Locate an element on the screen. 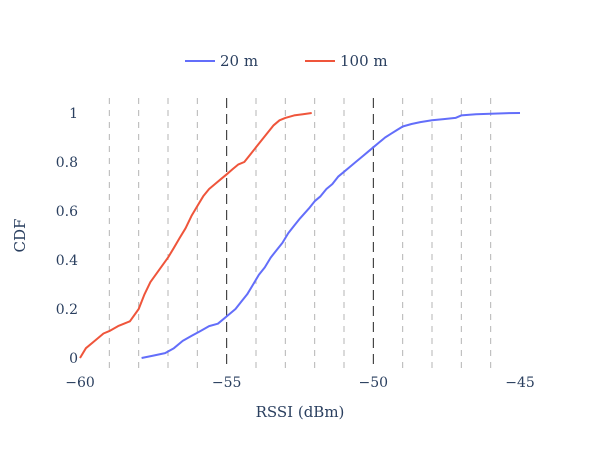 The height and width of the screenshot is (450, 600). x-tick-label: −45 is located at coordinates (520, 383).